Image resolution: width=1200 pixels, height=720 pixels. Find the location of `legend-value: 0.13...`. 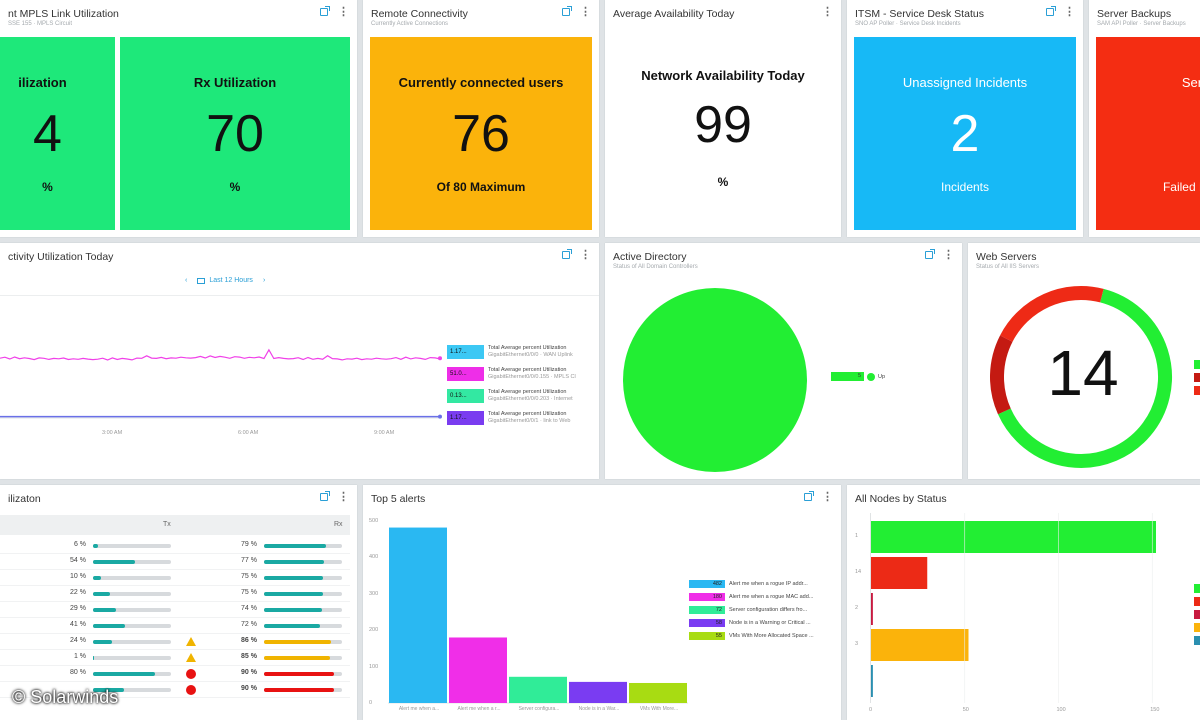

legend-value: 0.13... is located at coordinates (465, 396).